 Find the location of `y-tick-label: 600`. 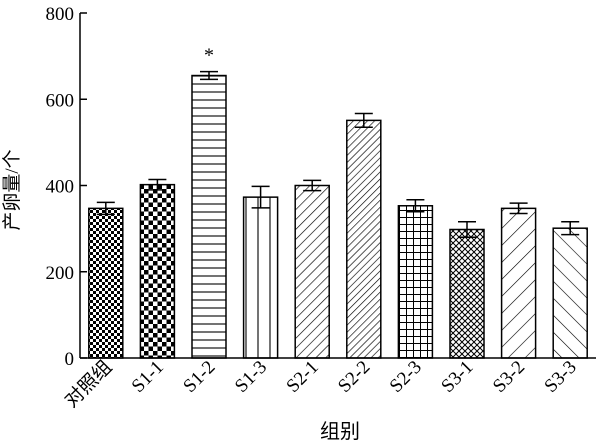

y-tick-label: 600 is located at coordinates (60, 100).